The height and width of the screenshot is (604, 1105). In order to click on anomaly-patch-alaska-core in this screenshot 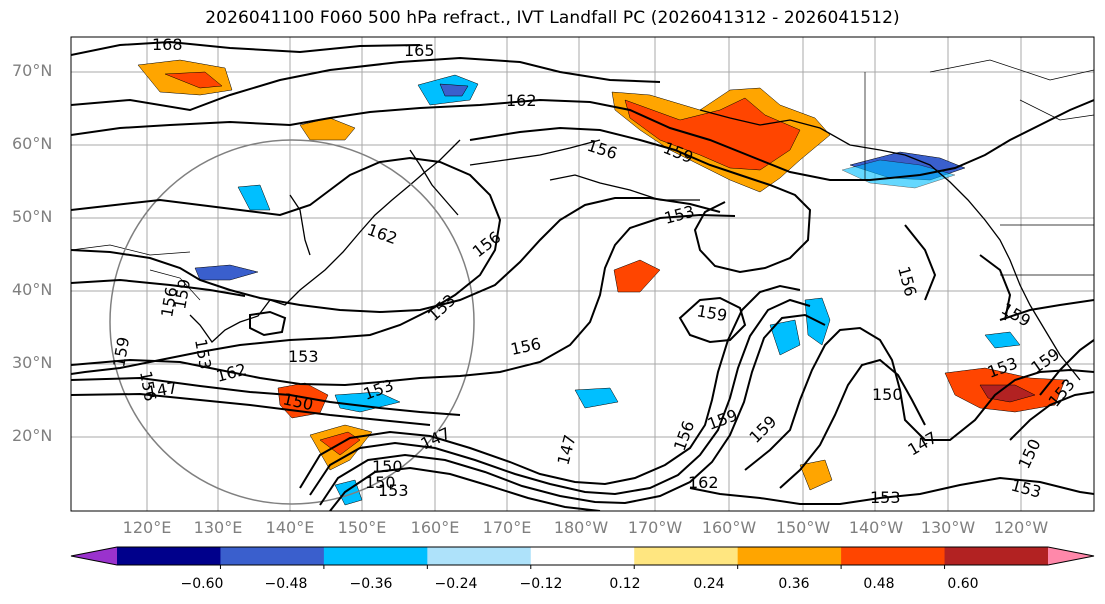, I will do `click(712, 134)`.